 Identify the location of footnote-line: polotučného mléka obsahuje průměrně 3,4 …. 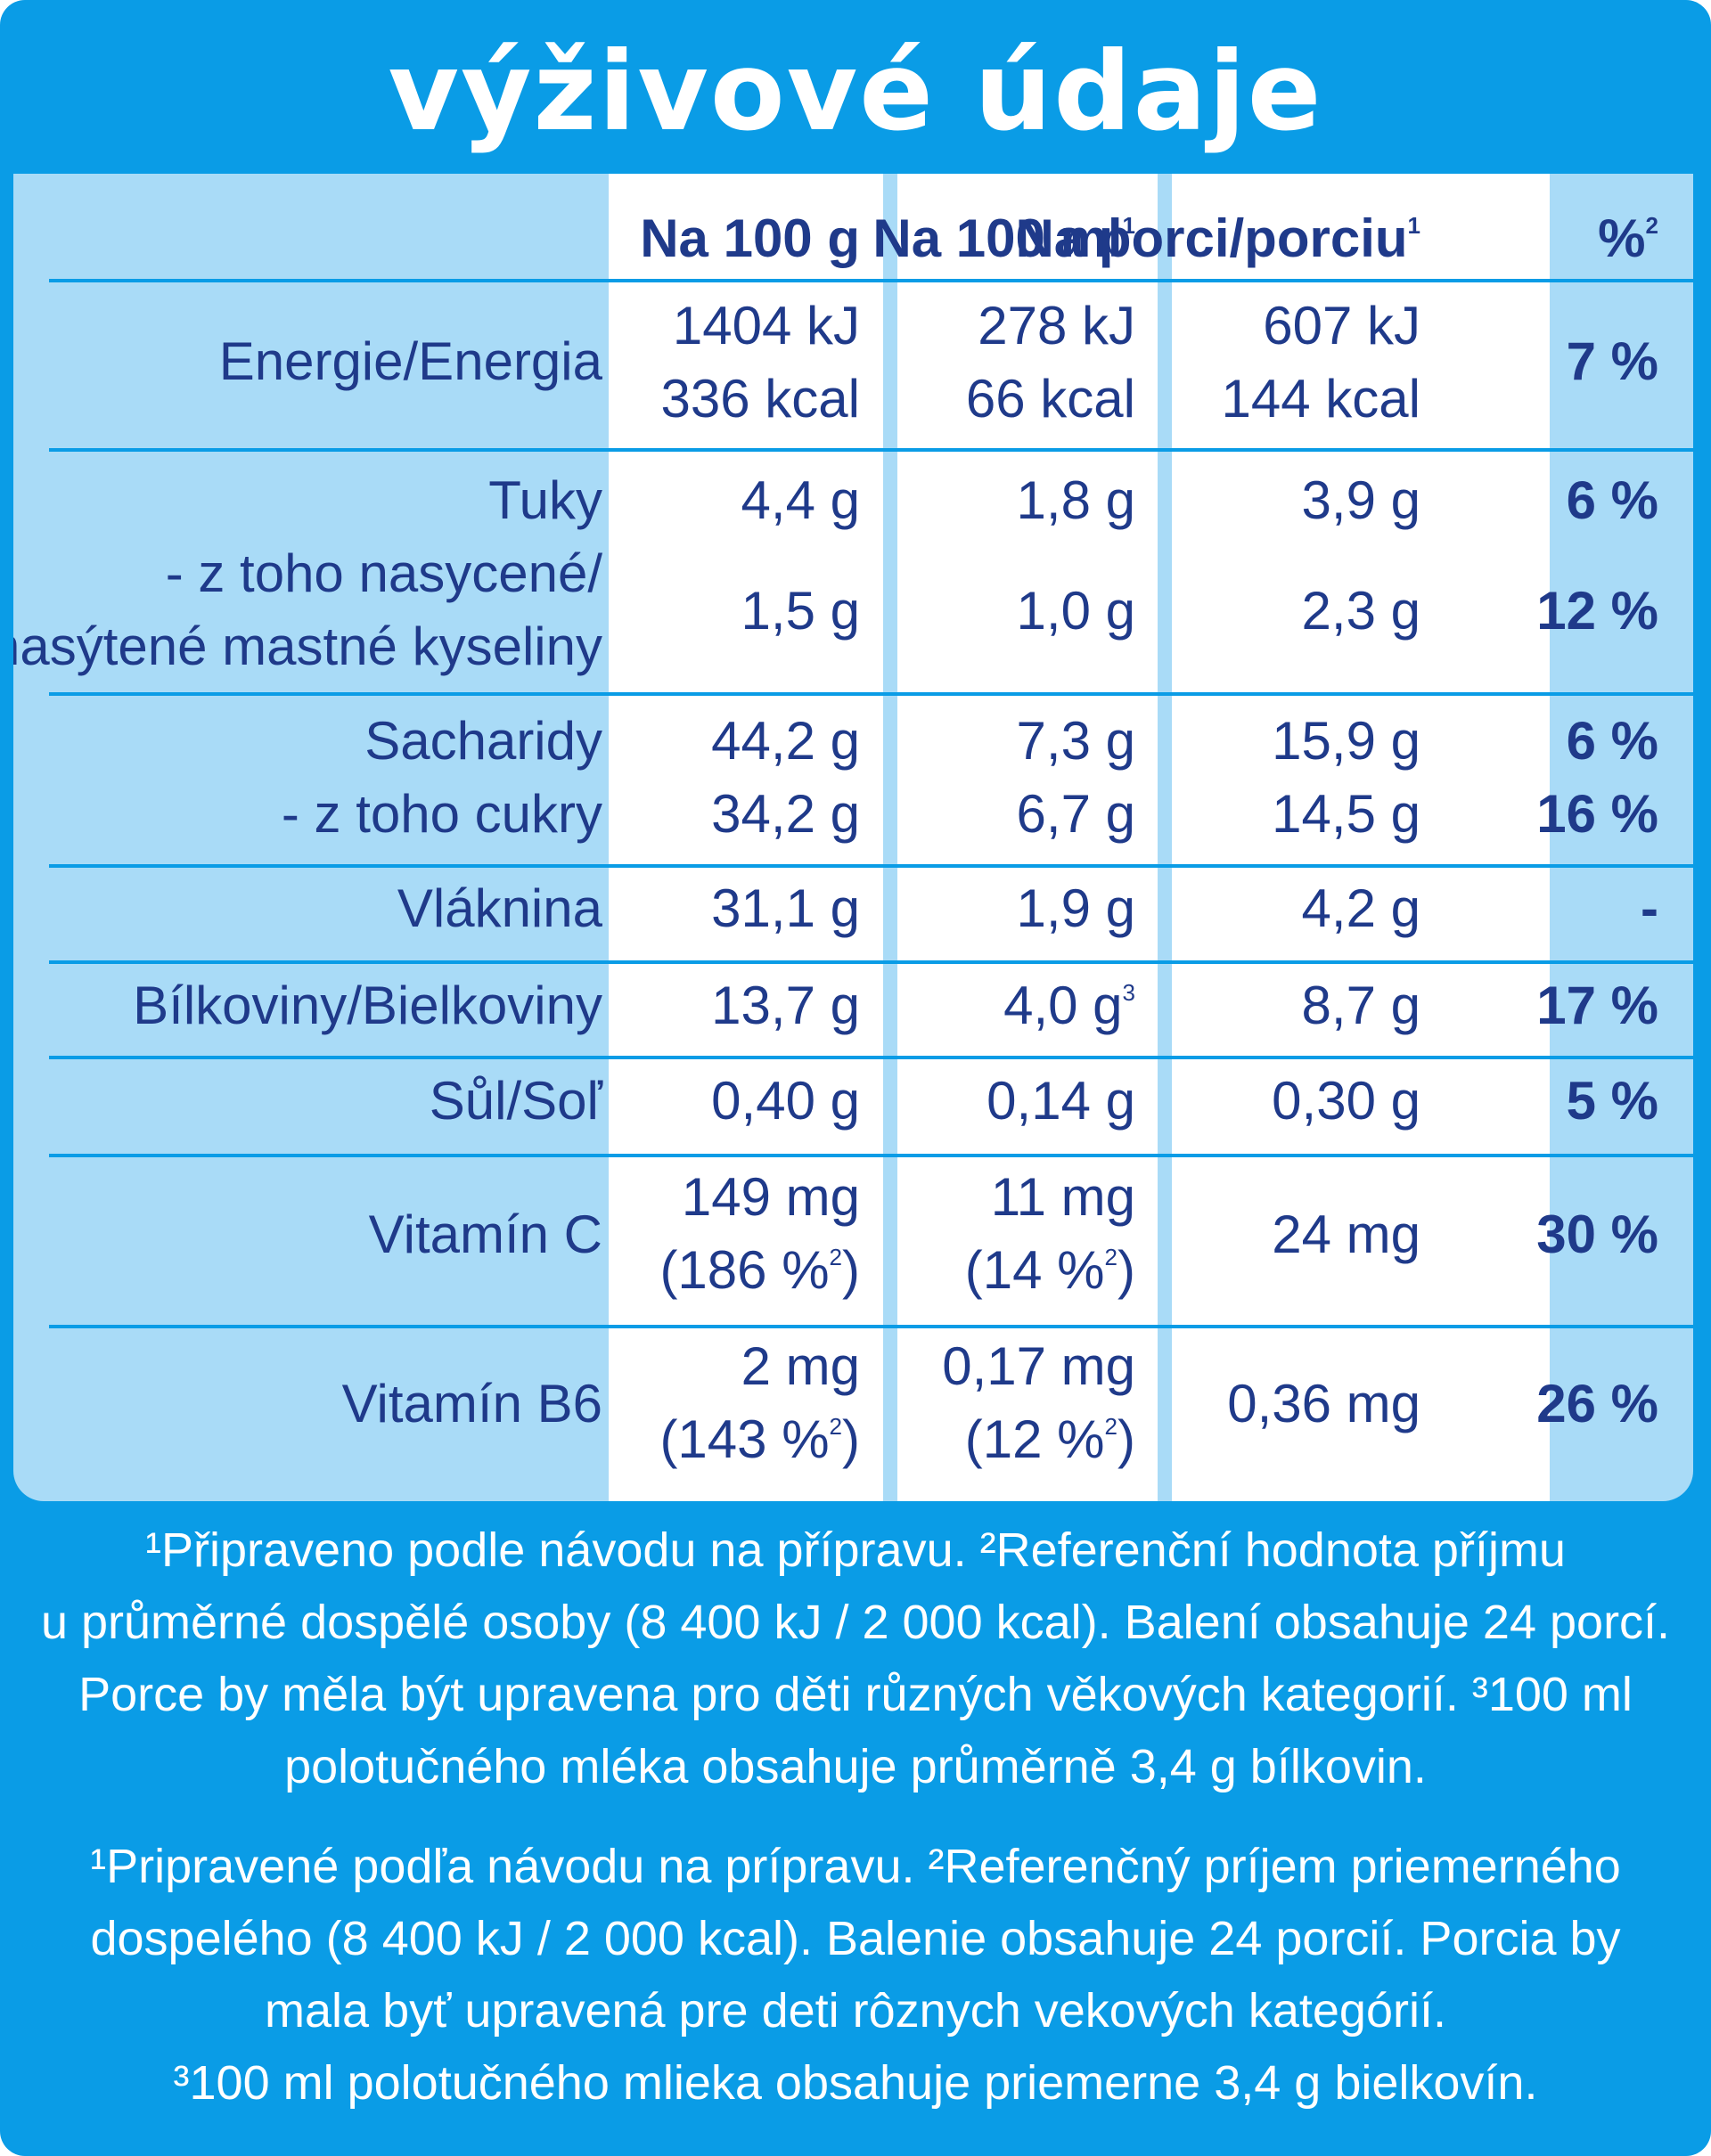
(855, 1766).